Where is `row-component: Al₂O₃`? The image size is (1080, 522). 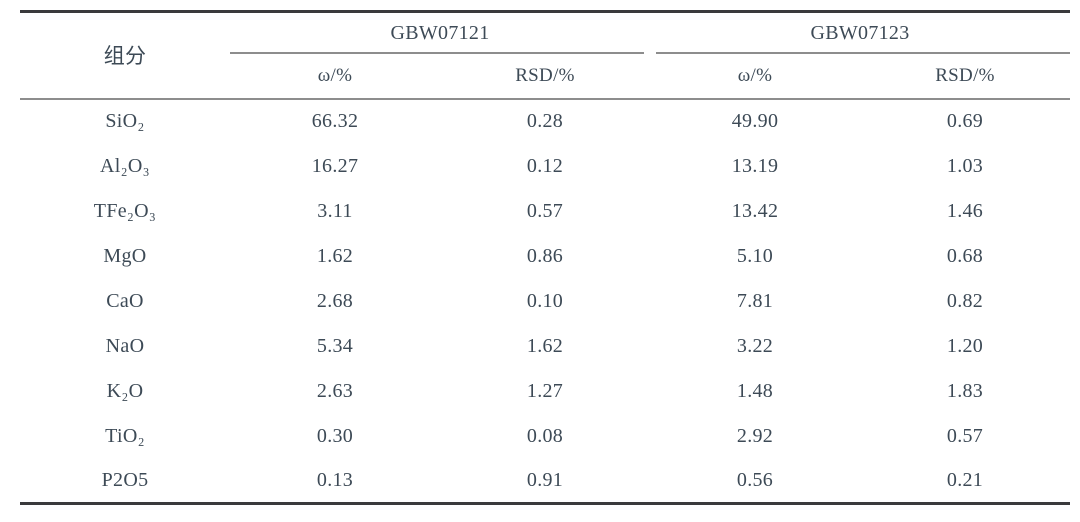
row-component: Al₂O₃ is located at coordinates (125, 165).